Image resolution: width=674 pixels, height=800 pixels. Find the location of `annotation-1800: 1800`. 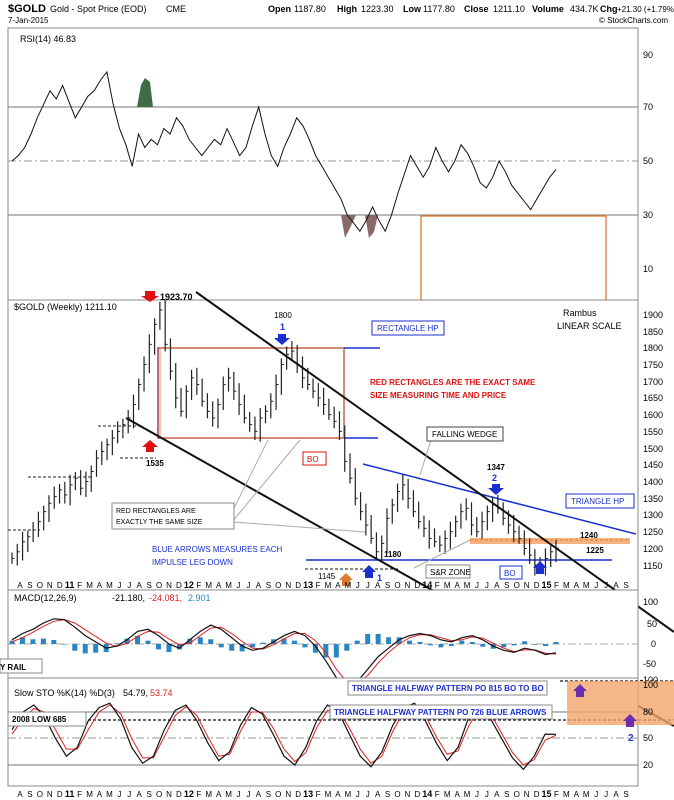

annotation-1800: 1800 is located at coordinates (283, 315).